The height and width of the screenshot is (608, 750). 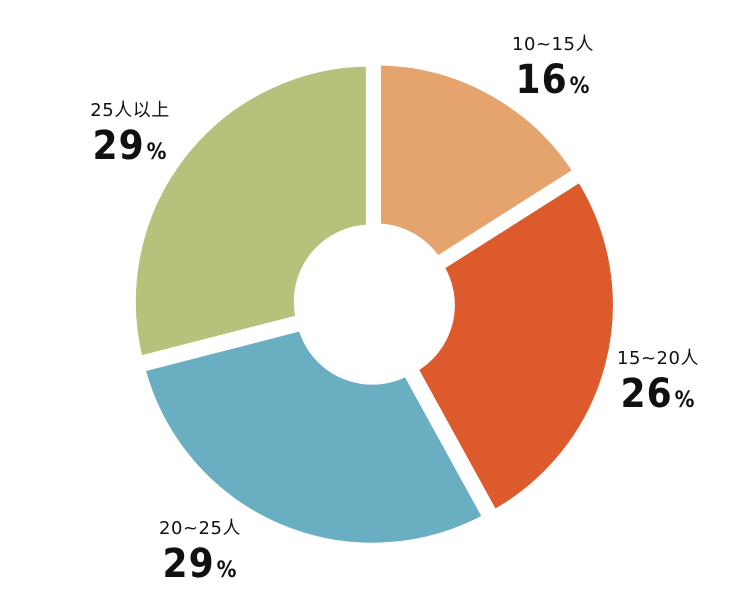 I want to click on slice-category-label: 10~15人, so click(x=553, y=44).